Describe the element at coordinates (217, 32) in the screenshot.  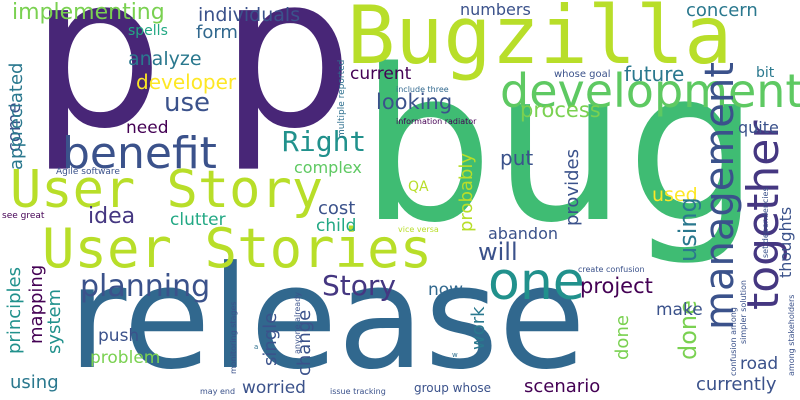
I see `word-form: form` at that location.